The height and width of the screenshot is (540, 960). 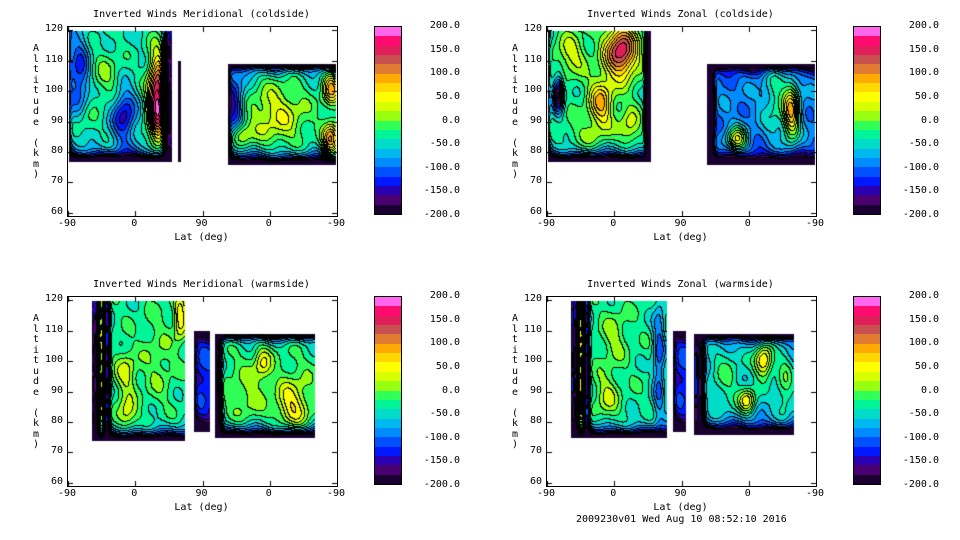 I want to click on y-tick-label: 60, so click(x=56, y=481).